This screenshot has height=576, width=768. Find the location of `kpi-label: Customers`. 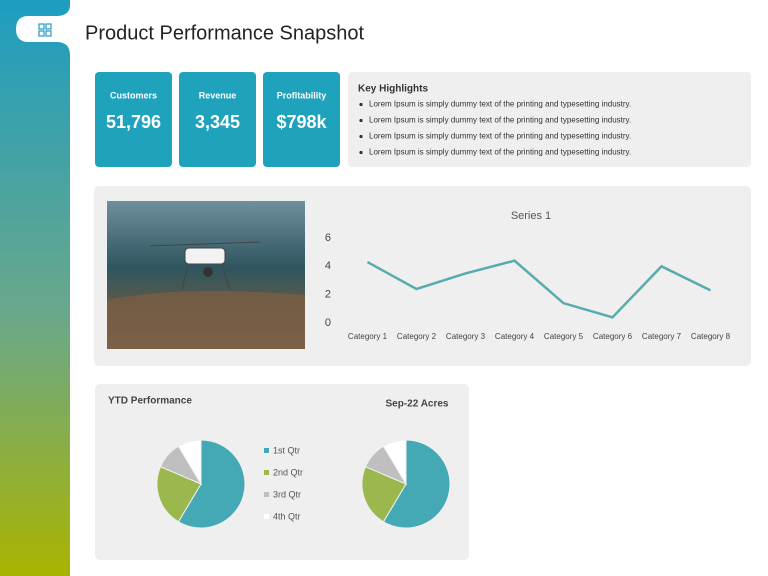

kpi-label: Customers is located at coordinates (133, 95).